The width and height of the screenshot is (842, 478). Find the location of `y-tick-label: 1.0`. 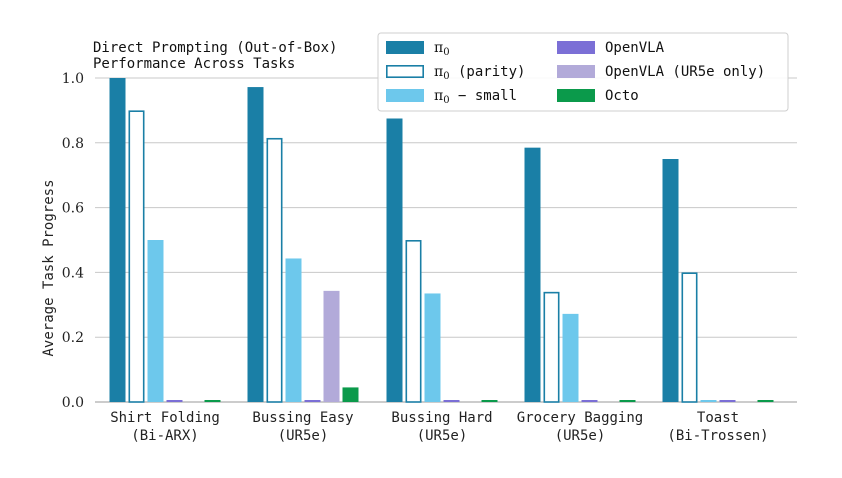

y-tick-label: 1.0 is located at coordinates (73, 79).